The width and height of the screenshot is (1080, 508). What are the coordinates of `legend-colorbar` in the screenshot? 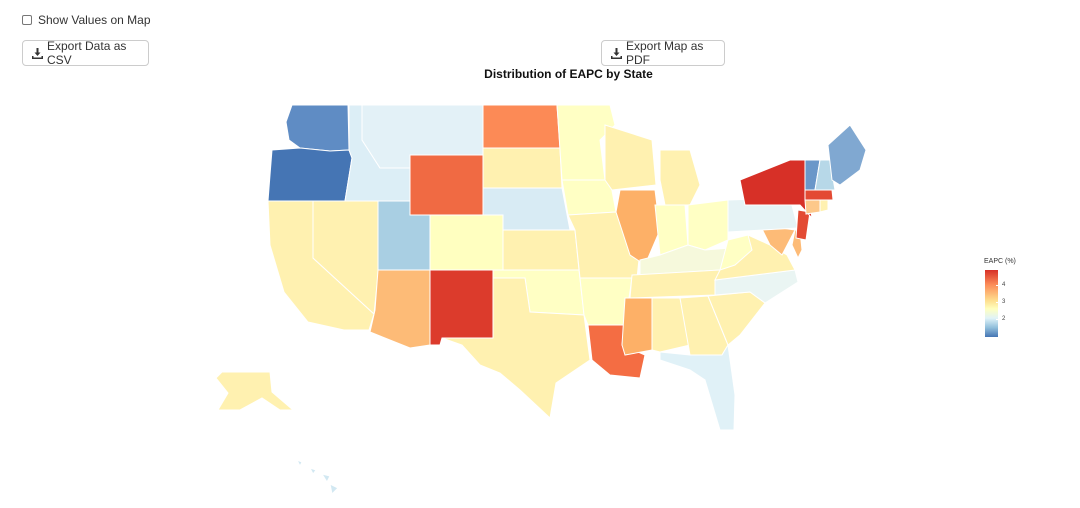 It's located at (991, 303).